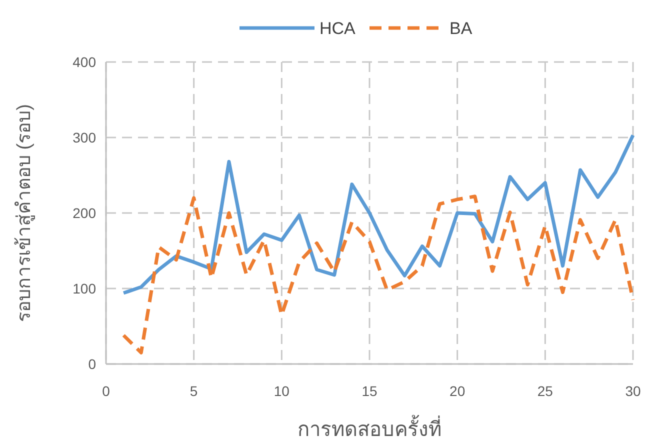 This screenshot has width=649, height=444. I want to click on legend-label: HCA, so click(338, 28).